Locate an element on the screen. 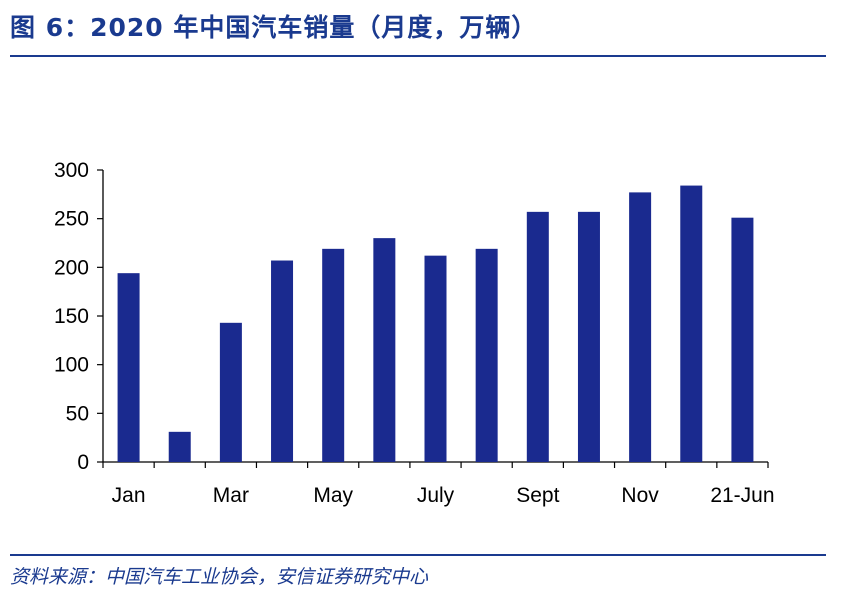  title-divider is located at coordinates (418, 56).